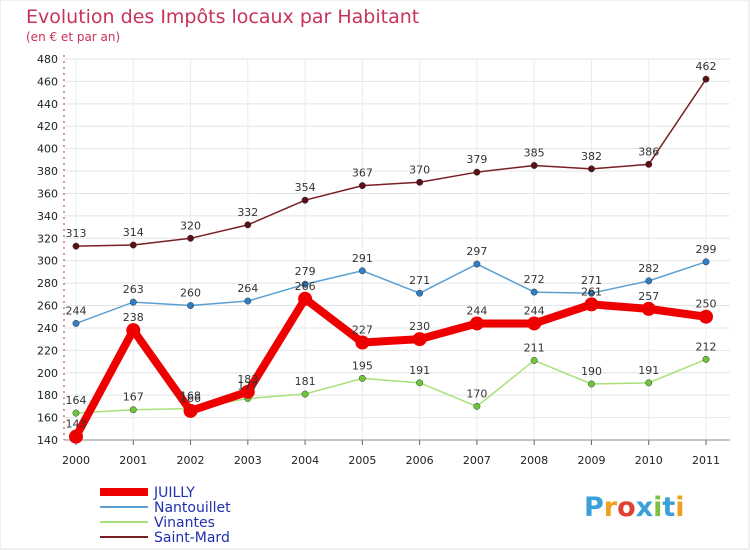  What do you see at coordinates (47, 373) in the screenshot?
I see `y-tick-label: 200` at bounding box center [47, 373].